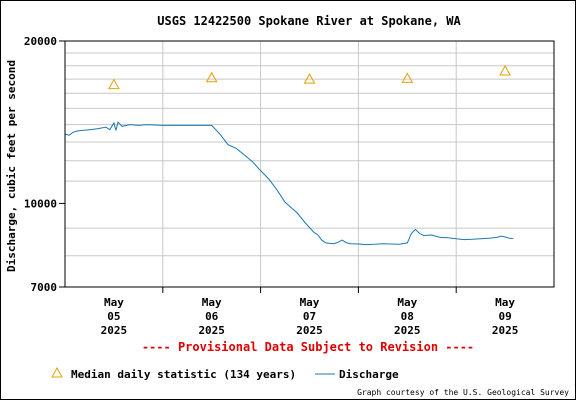  Describe the element at coordinates (113, 316) in the screenshot. I see `x-tick-label: 05` at that location.